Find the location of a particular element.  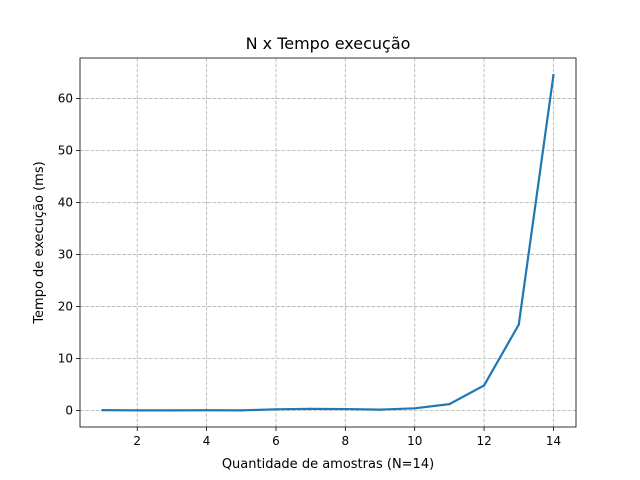

x-tick-label: 10 is located at coordinates (414, 441).